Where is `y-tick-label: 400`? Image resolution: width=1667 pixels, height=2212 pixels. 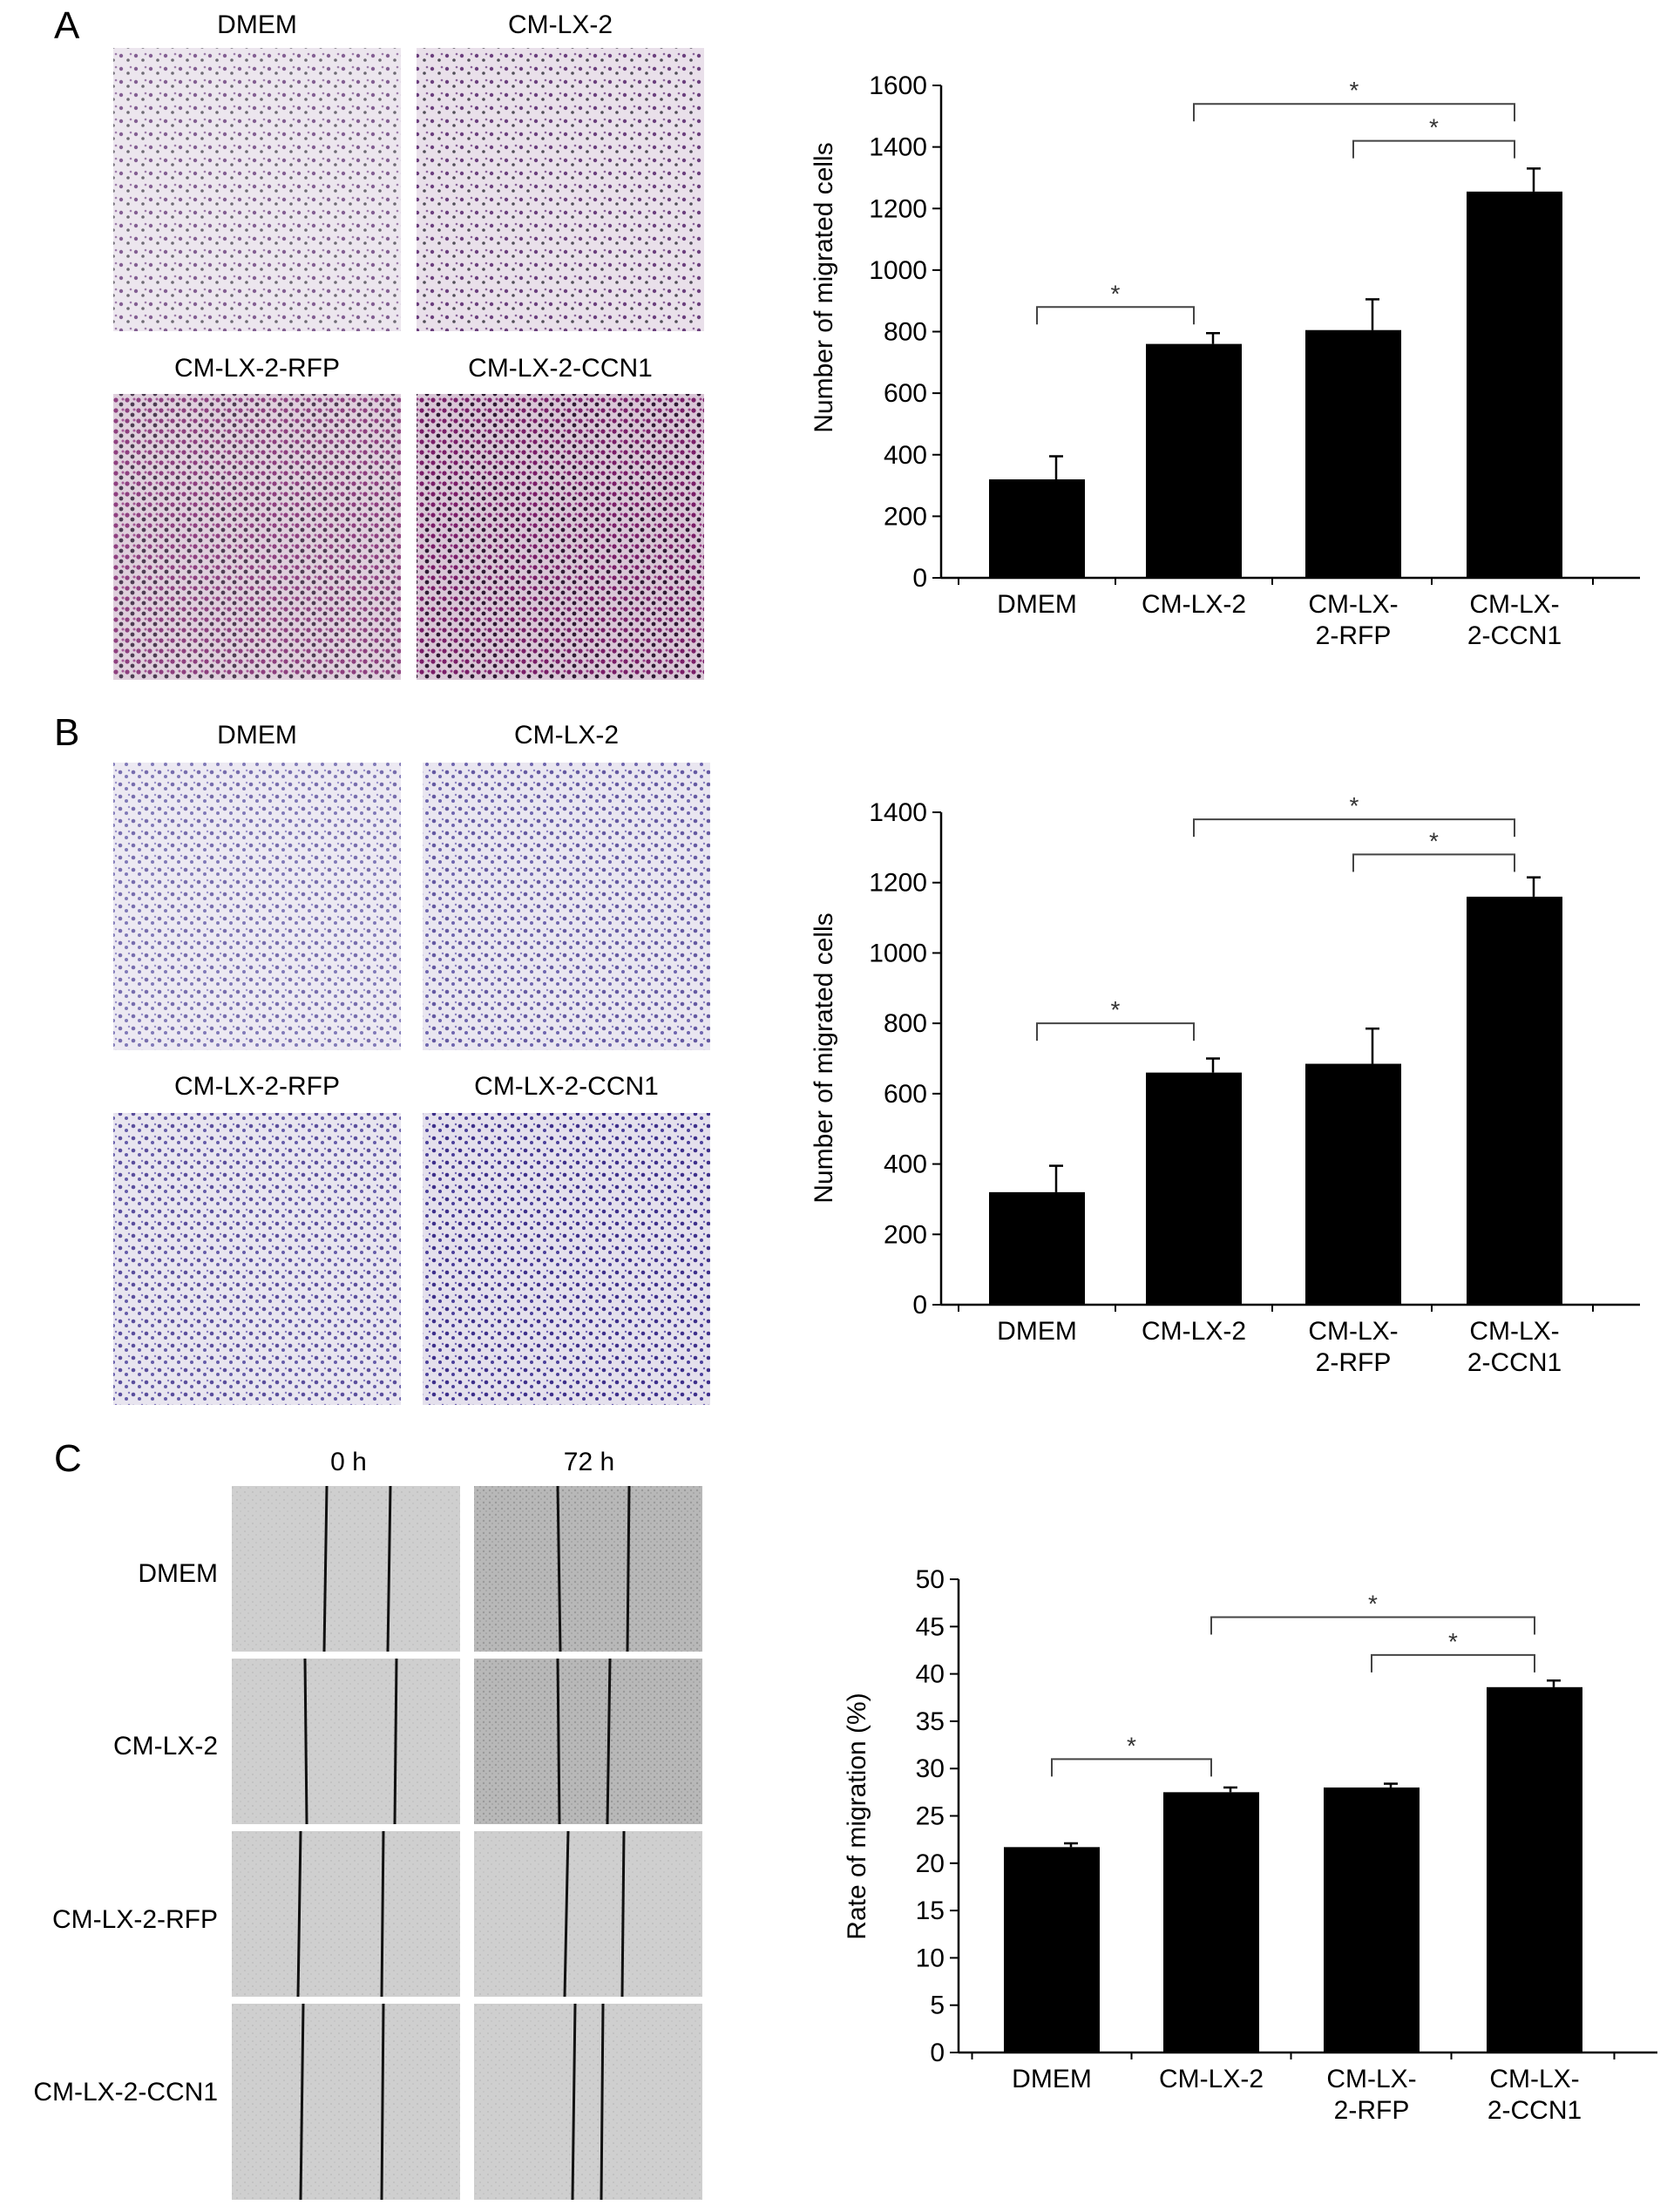 y-tick-label: 400 is located at coordinates (906, 1164).